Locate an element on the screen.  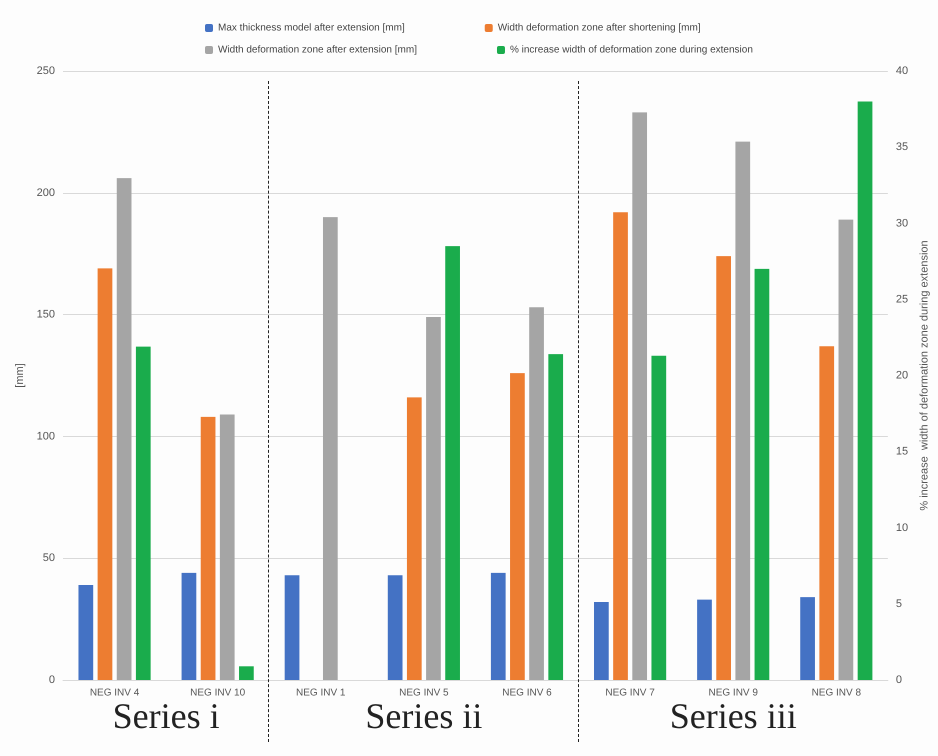
y2-axis-title: % increase width of deformation zone during extension is located at coordinates (924, 375).